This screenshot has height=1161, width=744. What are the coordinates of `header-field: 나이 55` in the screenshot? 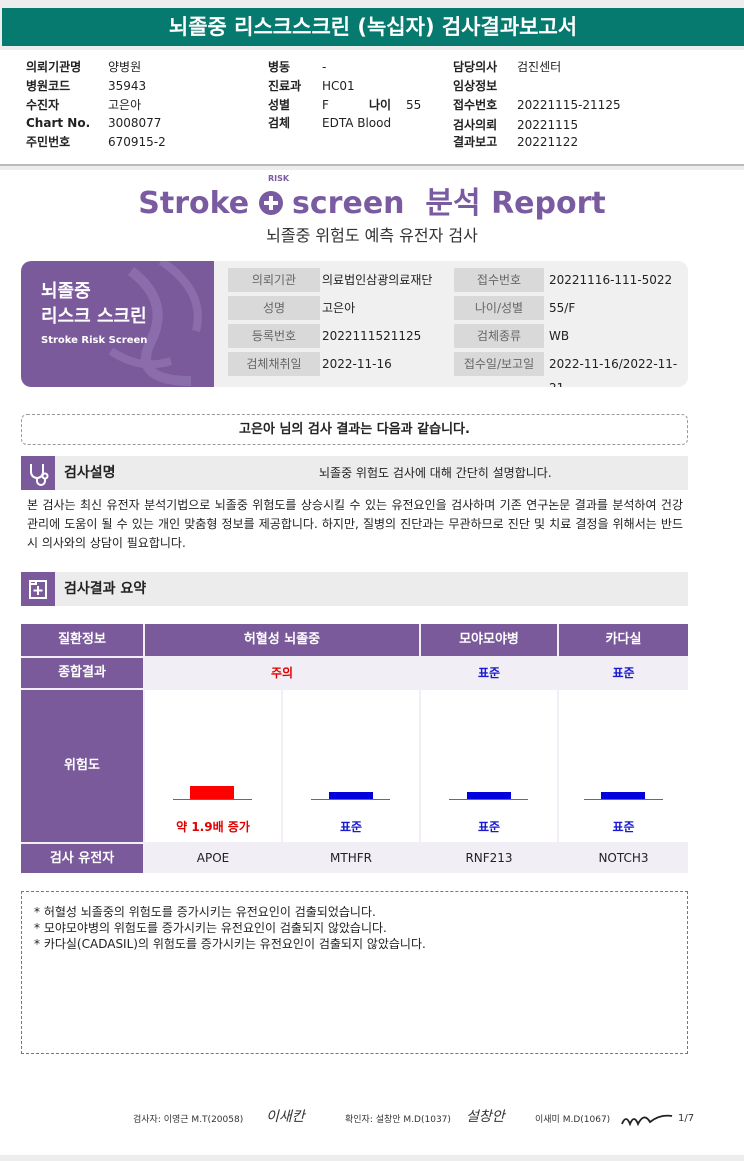 It's located at (395, 105).